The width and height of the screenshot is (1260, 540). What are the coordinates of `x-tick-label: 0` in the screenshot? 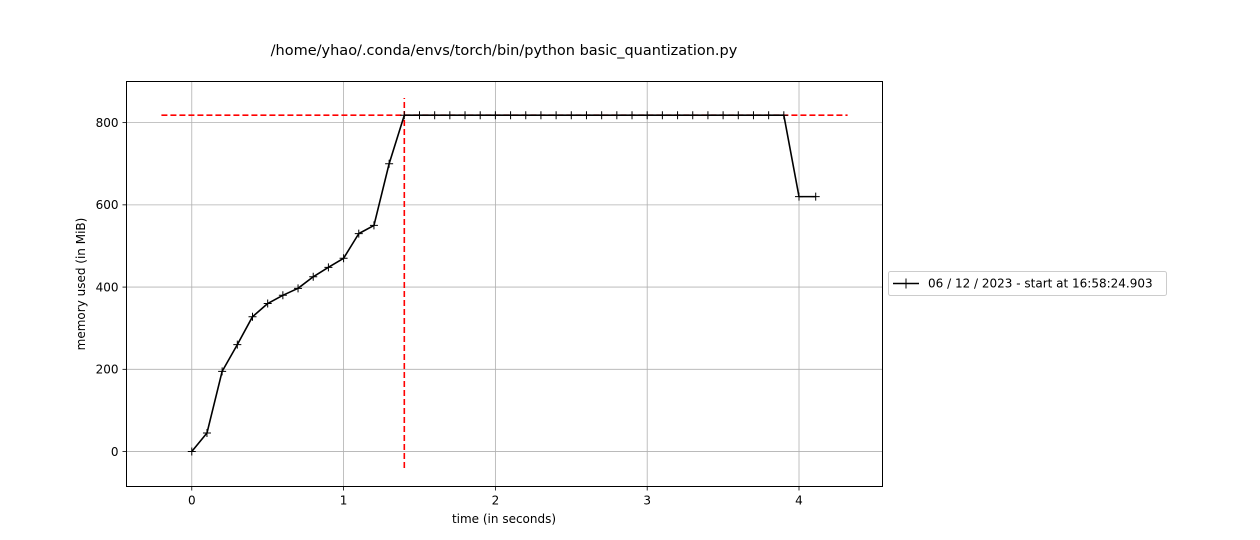 It's located at (192, 501).